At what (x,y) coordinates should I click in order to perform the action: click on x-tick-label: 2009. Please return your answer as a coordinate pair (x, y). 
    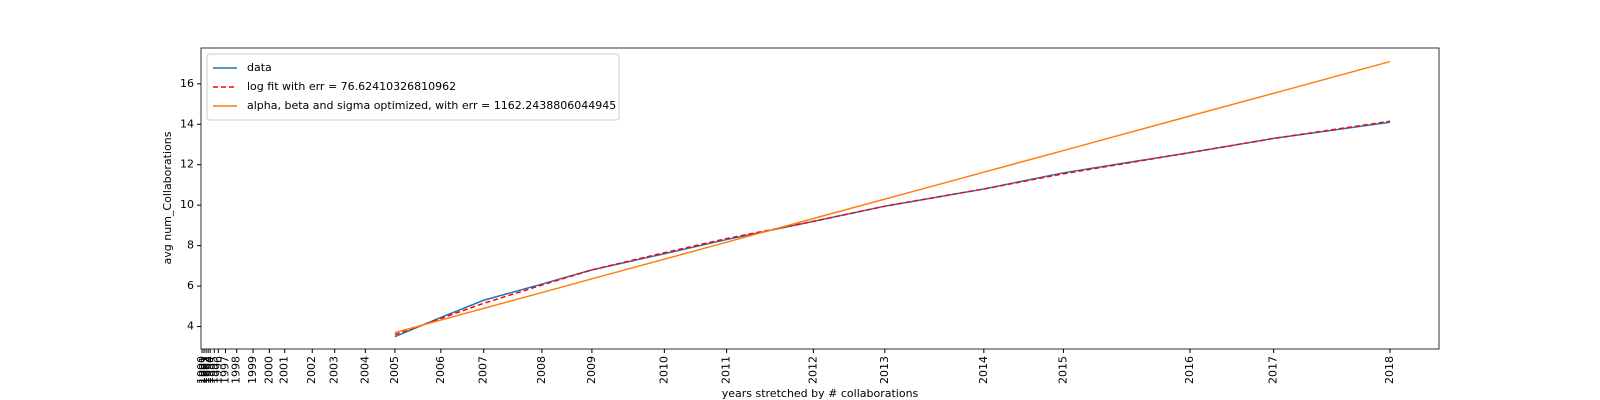
    Looking at the image, I should click on (591, 370).